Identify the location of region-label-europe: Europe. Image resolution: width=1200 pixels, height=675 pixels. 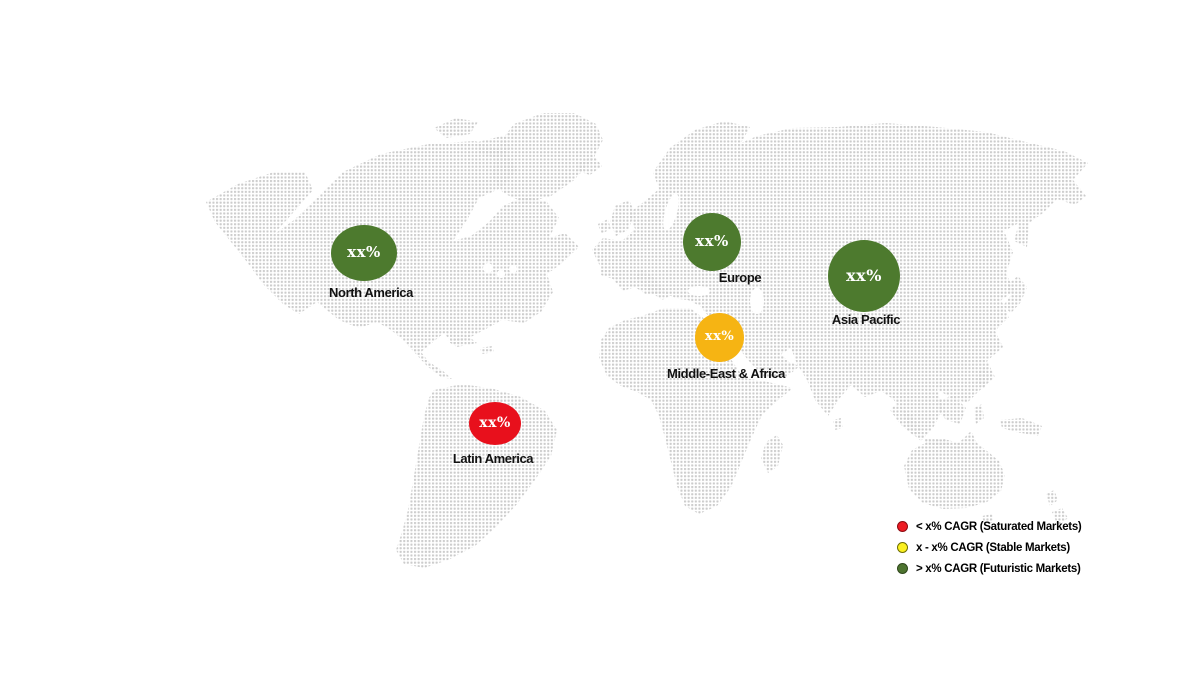
(740, 277).